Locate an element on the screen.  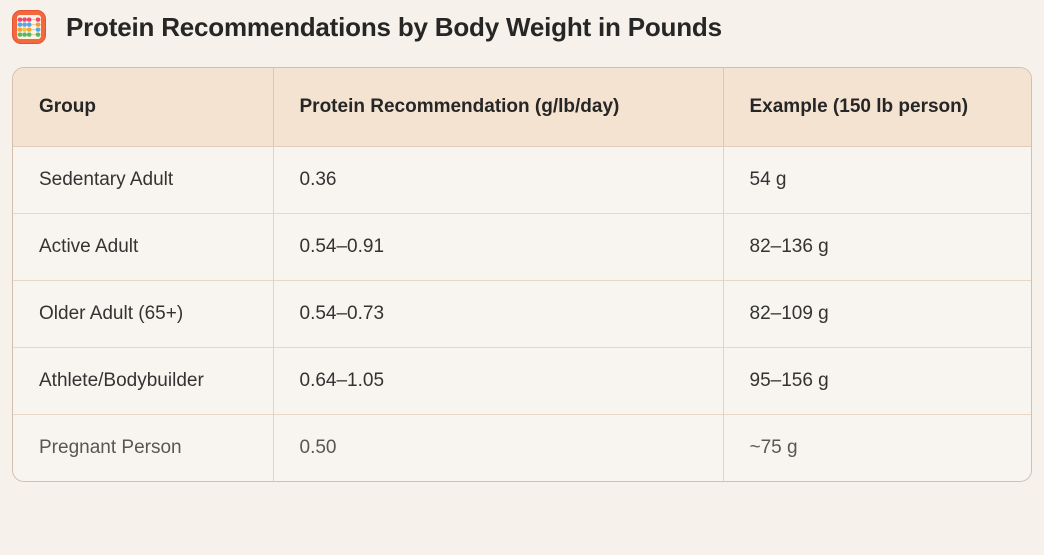
column-header-recommendation: Protein Recommendation (g/lb/day) is located at coordinates (498, 107).